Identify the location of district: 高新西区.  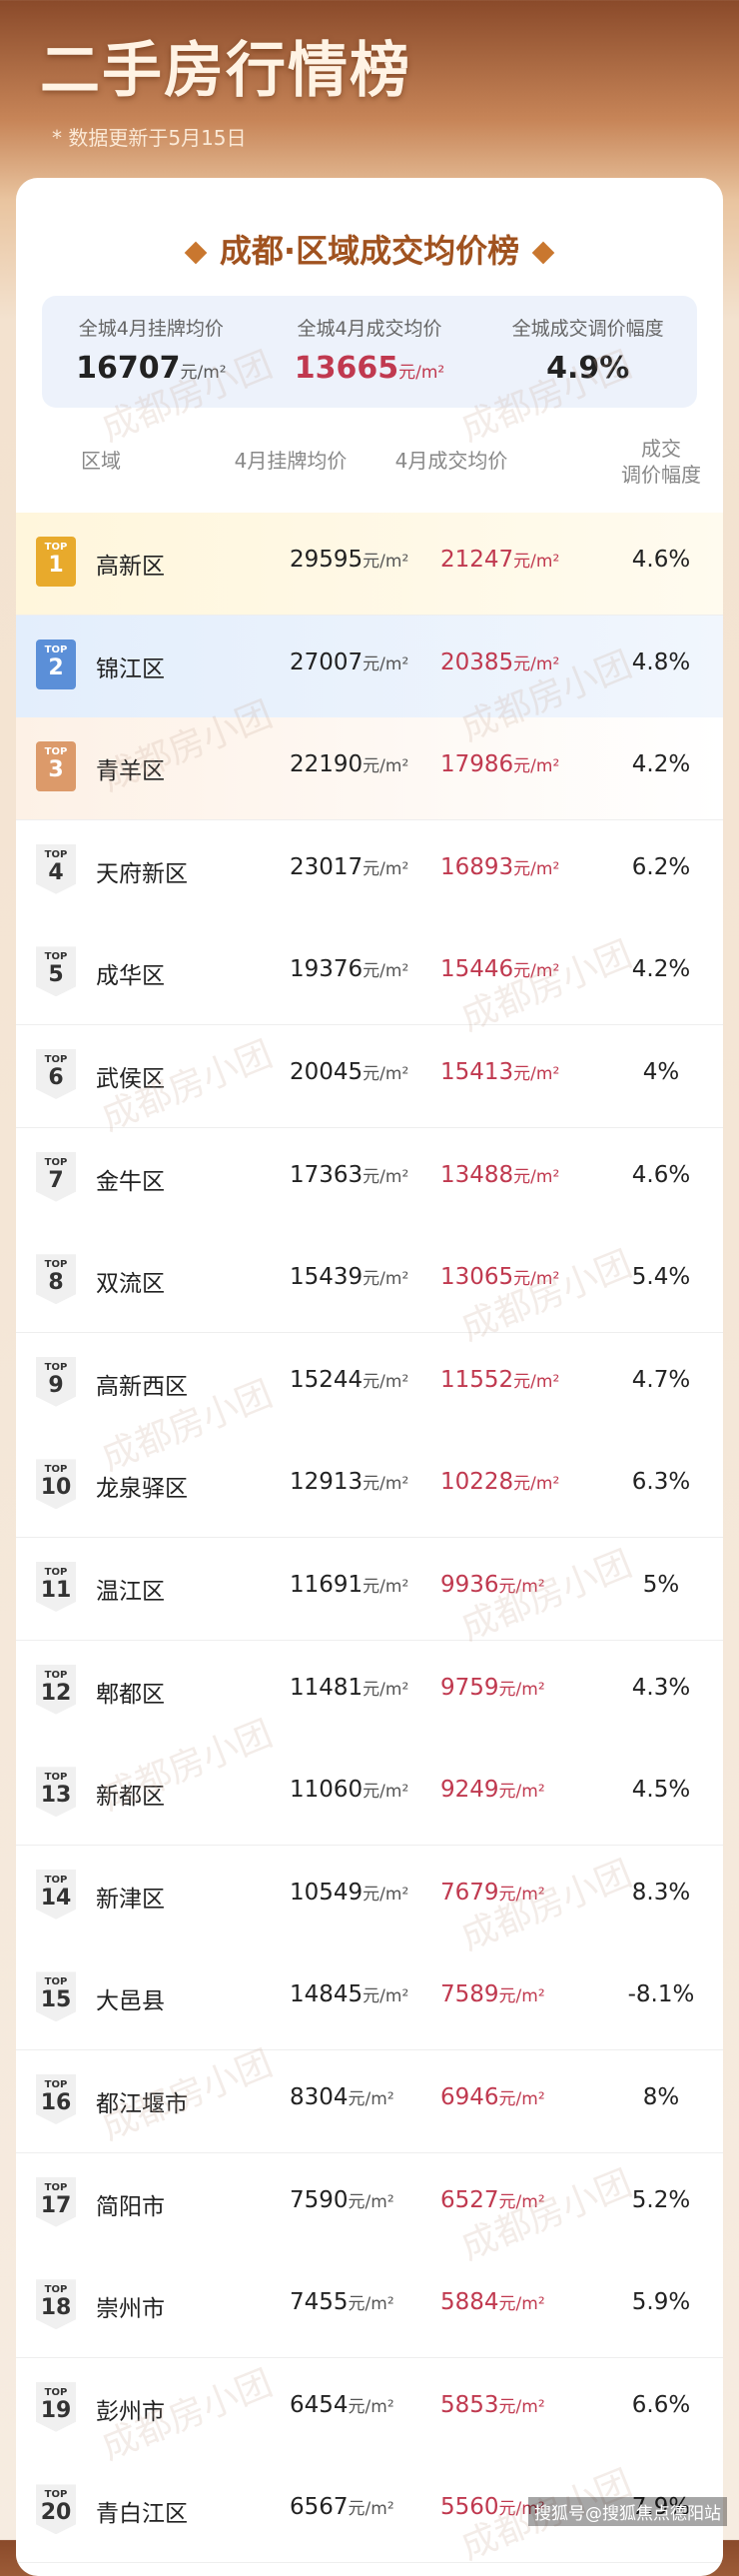
(142, 1386).